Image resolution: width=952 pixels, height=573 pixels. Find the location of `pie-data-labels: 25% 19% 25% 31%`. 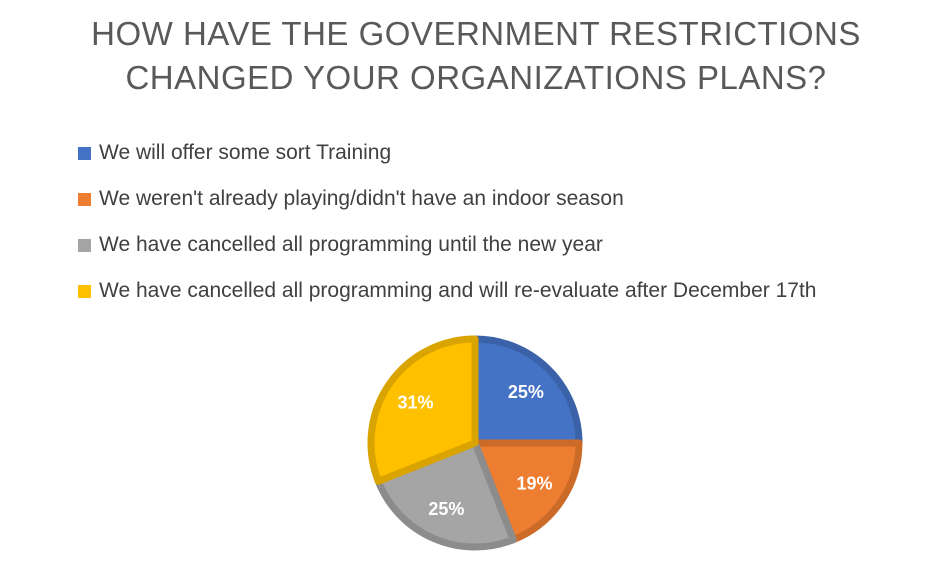

pie-data-labels: 25% 19% 25% 31% is located at coordinates (474, 450).